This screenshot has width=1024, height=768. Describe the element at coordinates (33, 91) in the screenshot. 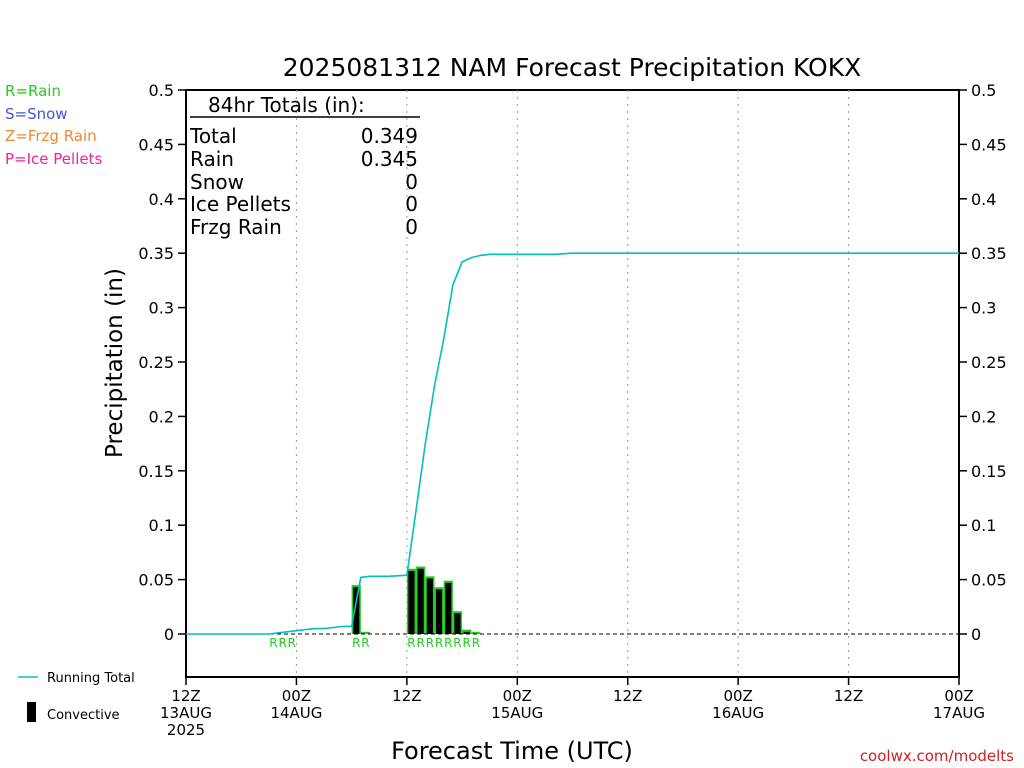

I see `legend-rain: R=Rain` at that location.